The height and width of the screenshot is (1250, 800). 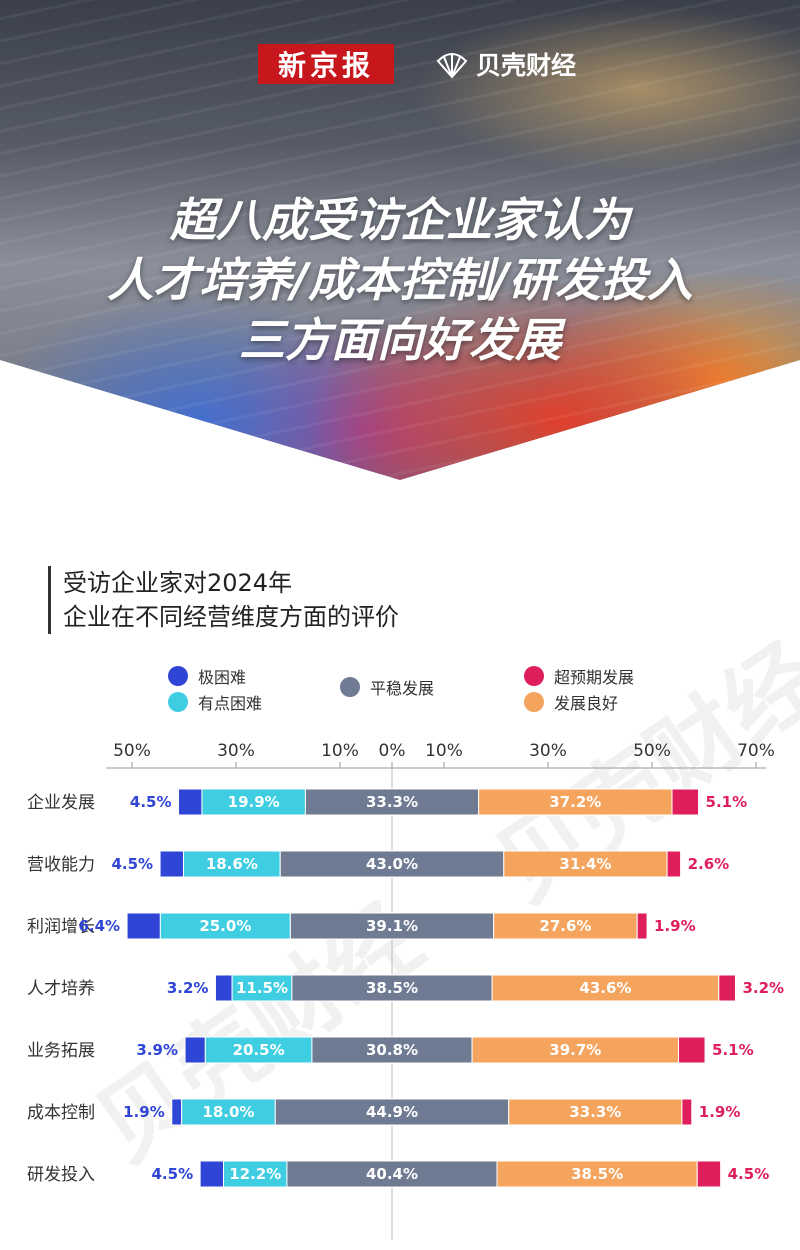 I want to click on chart-title-line-2: 企业在不同经营维度方面的评价, so click(x=231, y=617).